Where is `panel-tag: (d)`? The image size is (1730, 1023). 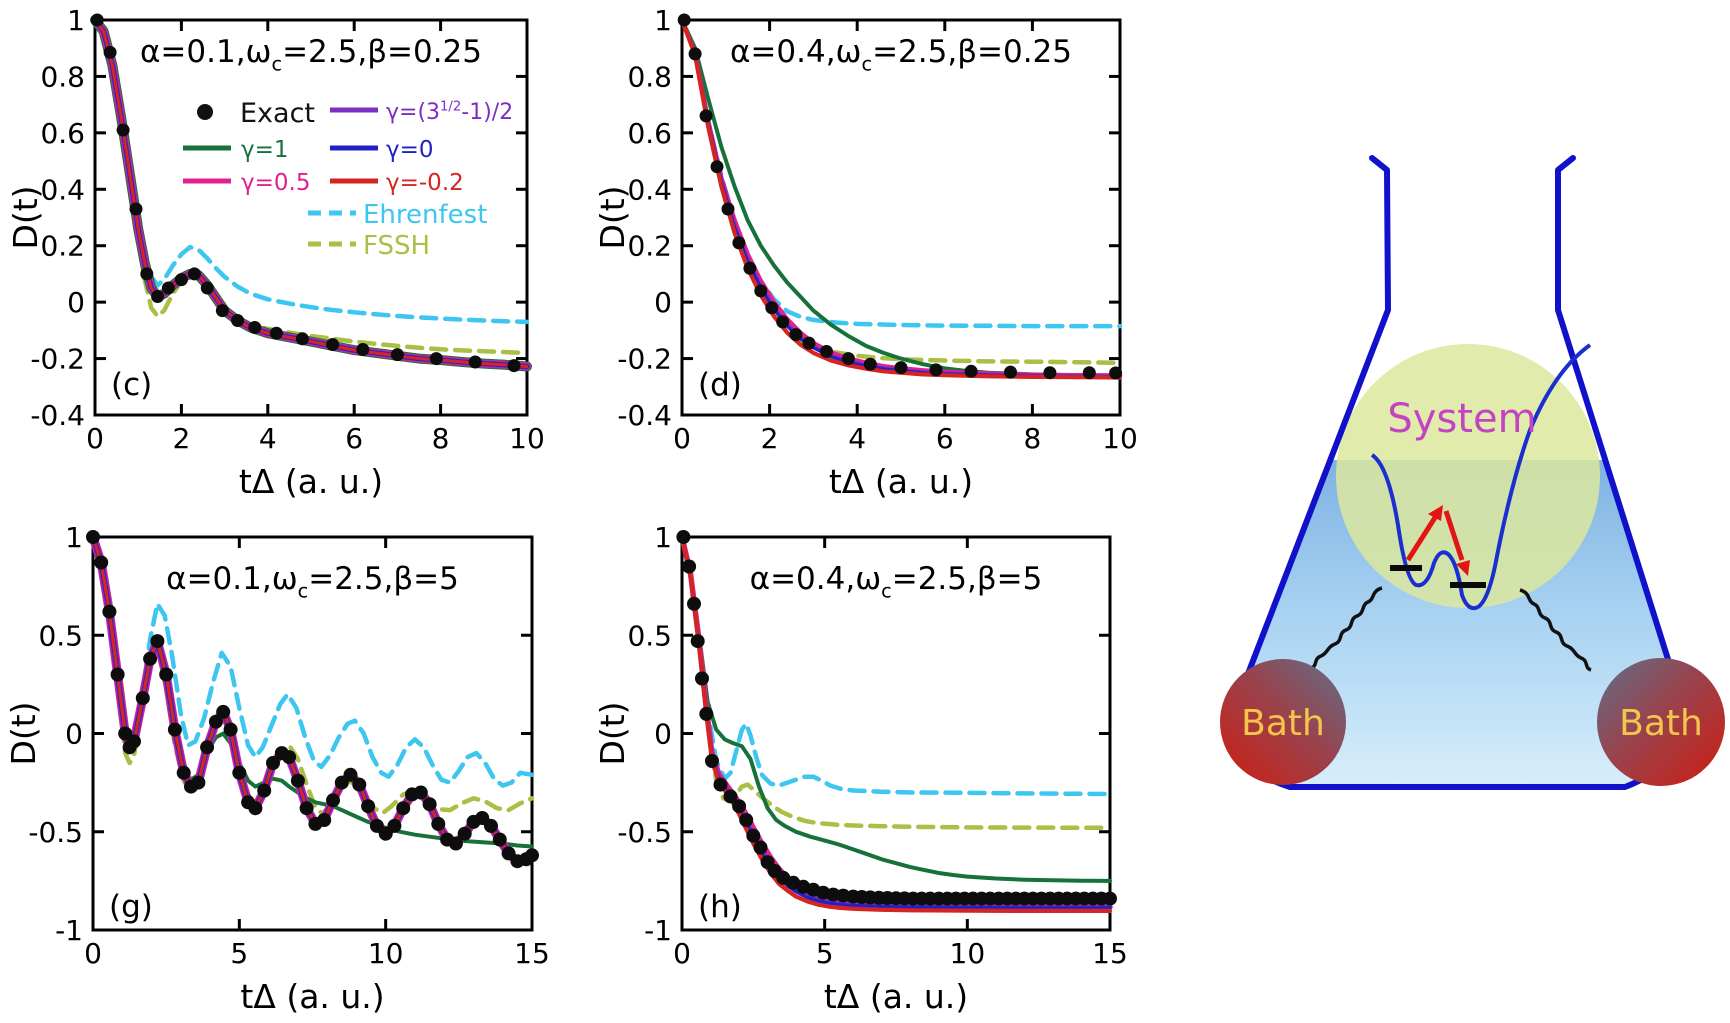
panel-tag: (d) is located at coordinates (720, 385).